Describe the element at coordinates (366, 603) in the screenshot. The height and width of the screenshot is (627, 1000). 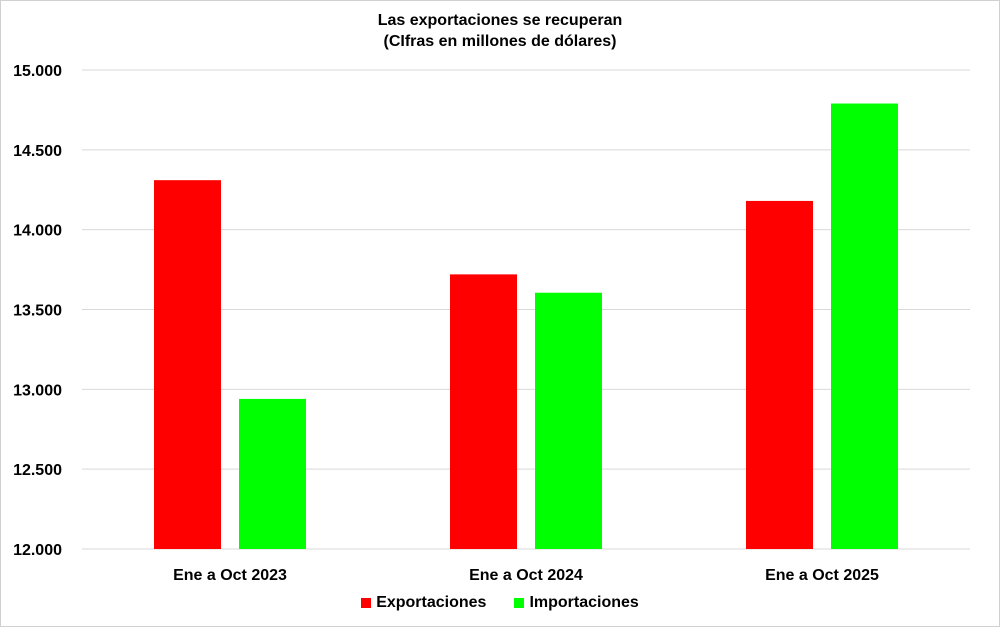
I see `legend-swatch-exportaciones` at that location.